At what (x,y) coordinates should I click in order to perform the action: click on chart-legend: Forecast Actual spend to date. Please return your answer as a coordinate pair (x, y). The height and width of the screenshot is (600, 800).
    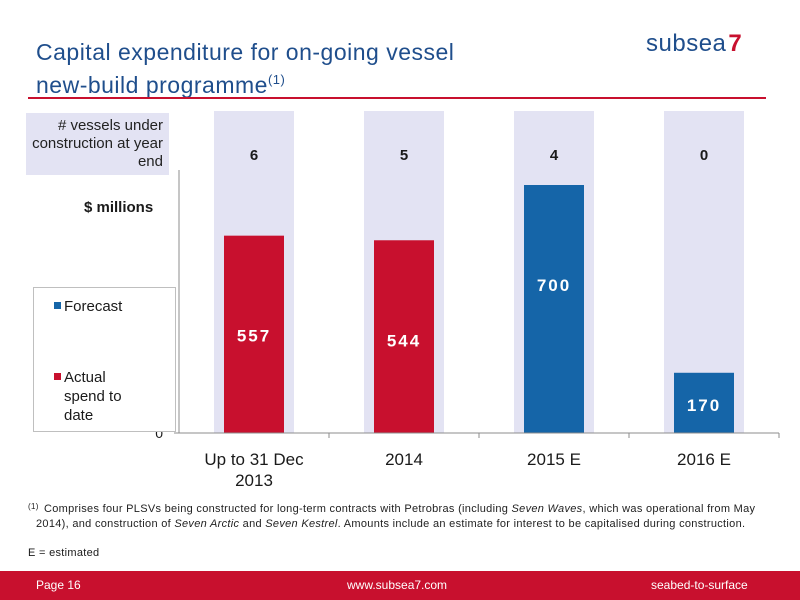
    Looking at the image, I should click on (104, 359).